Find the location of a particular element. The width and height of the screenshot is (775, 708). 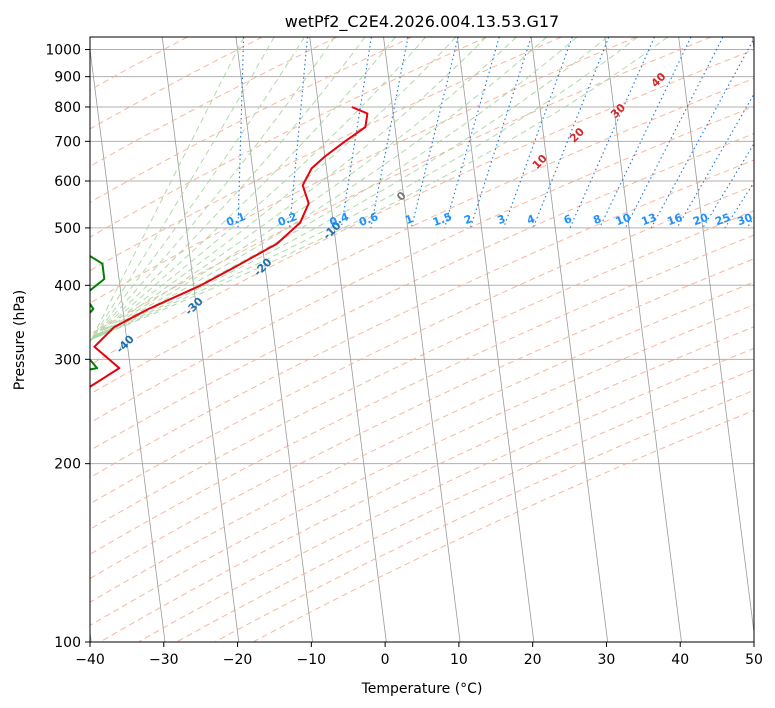

x-tick-label: 0 is located at coordinates (385, 660).